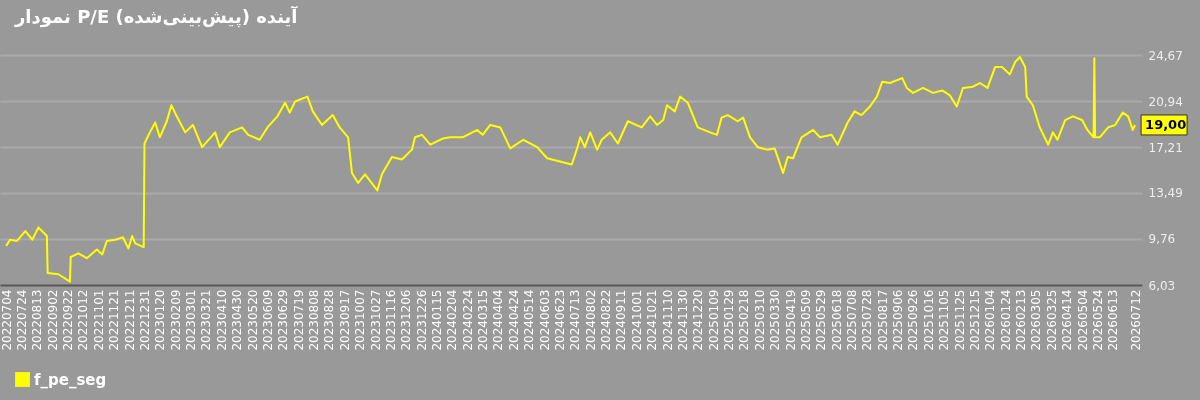 Image resolution: width=1200 pixels, height=400 pixels. What do you see at coordinates (1166, 124) in the screenshot?
I see `annotation: 19,00` at bounding box center [1166, 124].